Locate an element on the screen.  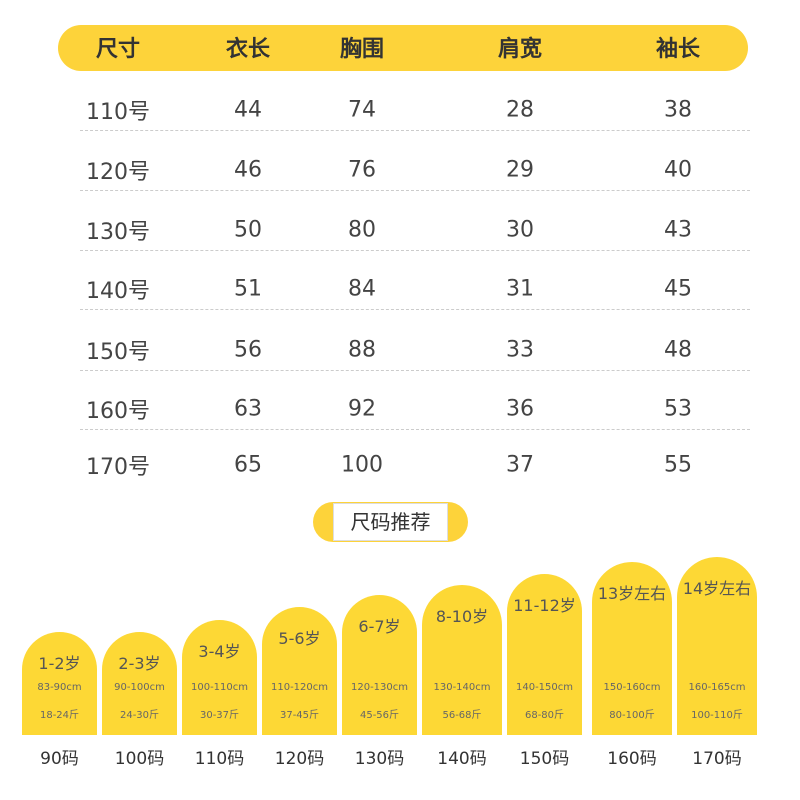
table-cell: 38 is located at coordinates (678, 110).